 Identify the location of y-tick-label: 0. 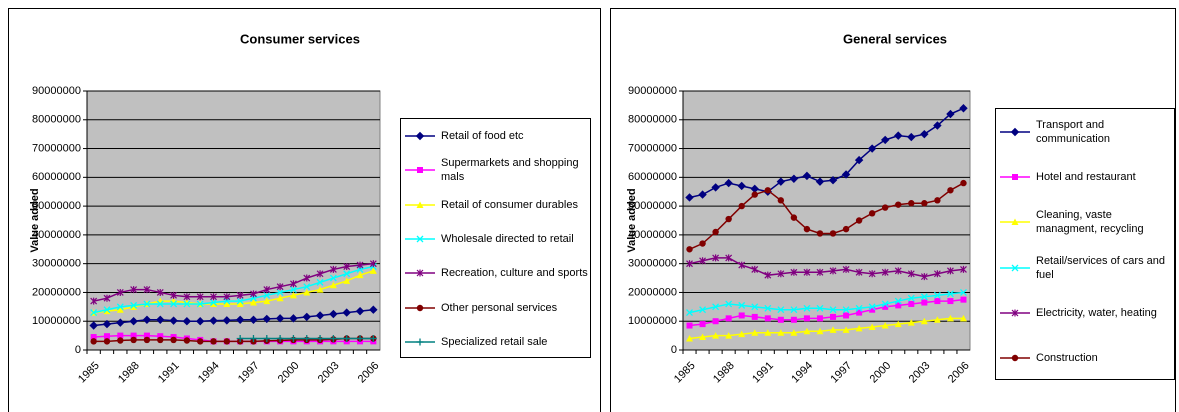
(78, 350).